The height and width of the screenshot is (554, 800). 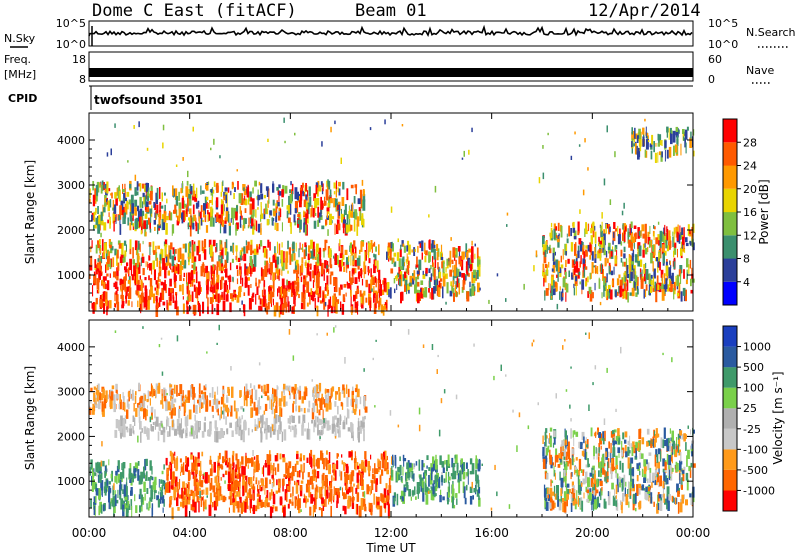 I want to click on colorbar-tick-label: 12, so click(x=750, y=235).